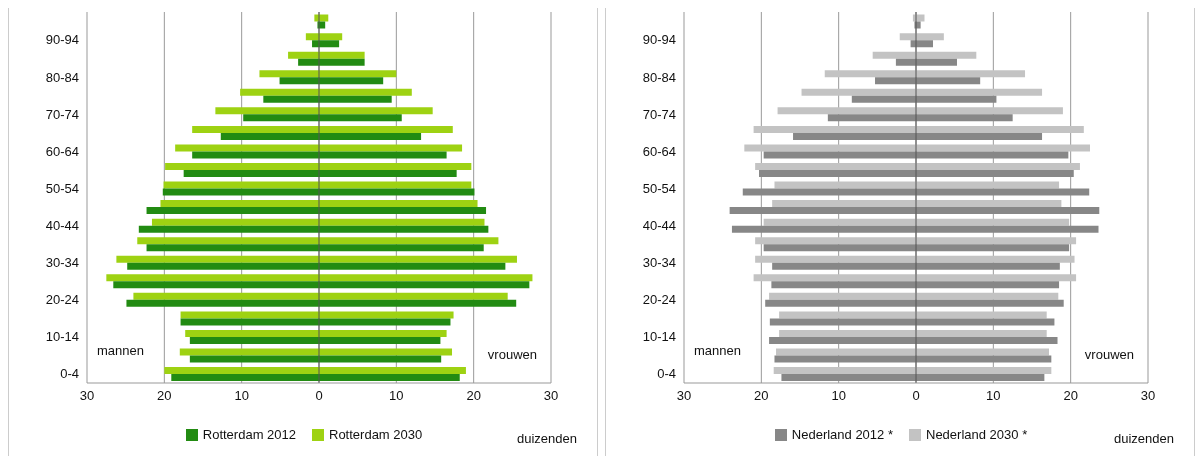  I want to click on legend-label: Rotterdam 2030, so click(376, 434).